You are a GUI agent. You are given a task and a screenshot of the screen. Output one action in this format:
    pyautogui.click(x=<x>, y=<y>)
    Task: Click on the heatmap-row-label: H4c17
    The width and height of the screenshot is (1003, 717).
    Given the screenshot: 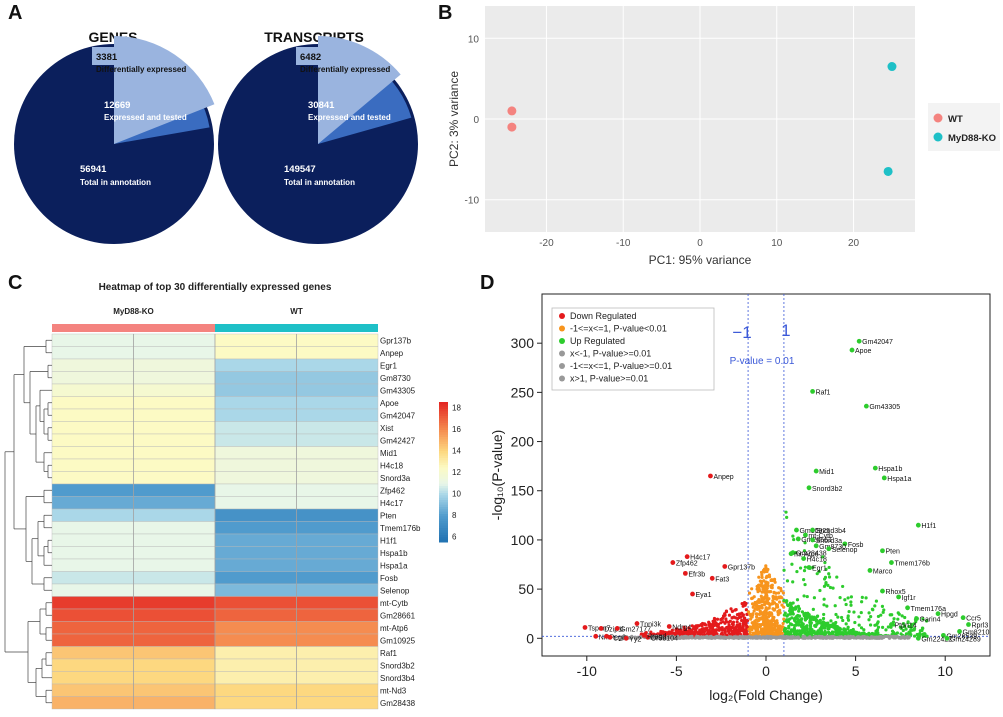 What is the action you would take?
    pyautogui.click(x=392, y=503)
    